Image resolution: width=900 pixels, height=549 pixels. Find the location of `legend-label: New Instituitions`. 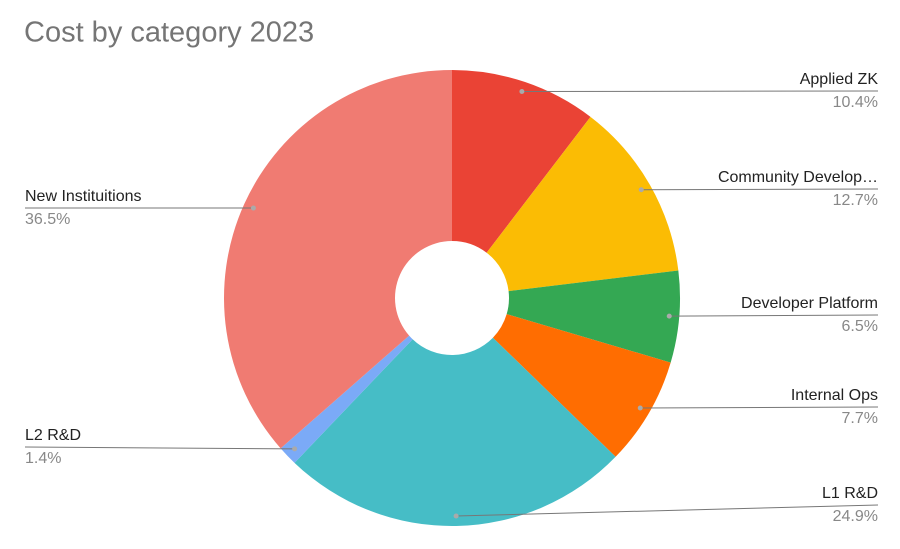

legend-label: New Instituitions is located at coordinates (83, 196).